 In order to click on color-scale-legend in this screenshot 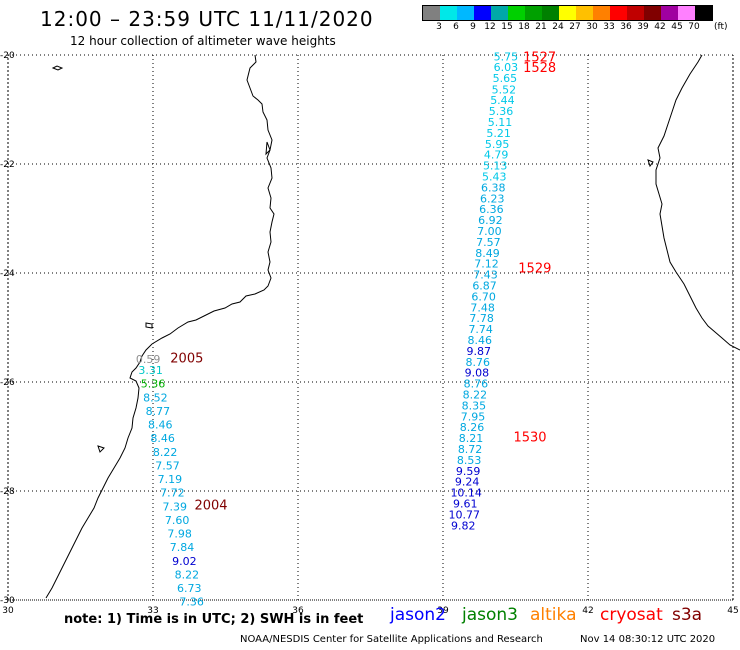, I will do `click(567, 13)`.